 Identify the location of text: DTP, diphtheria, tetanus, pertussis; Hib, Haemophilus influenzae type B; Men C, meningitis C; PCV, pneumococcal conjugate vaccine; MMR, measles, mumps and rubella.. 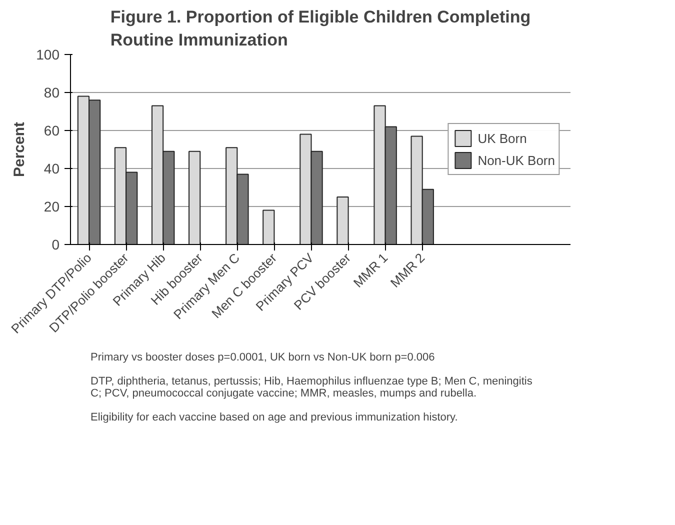
(311, 388).